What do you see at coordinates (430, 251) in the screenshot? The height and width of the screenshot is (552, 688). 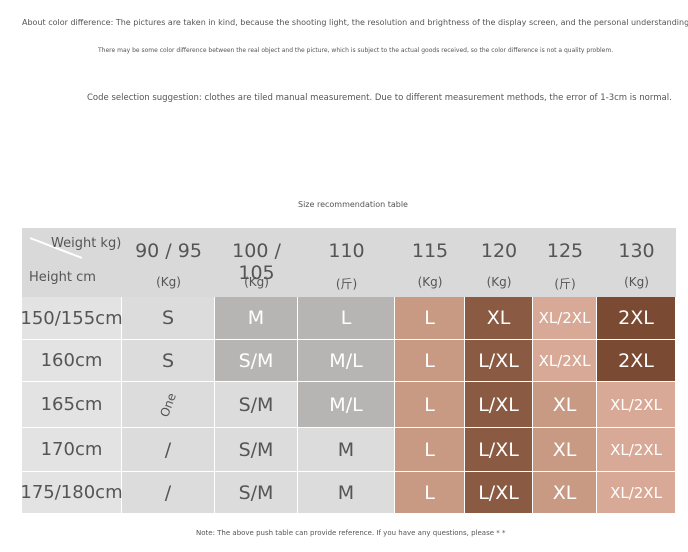 I see `column-weight: 115` at bounding box center [430, 251].